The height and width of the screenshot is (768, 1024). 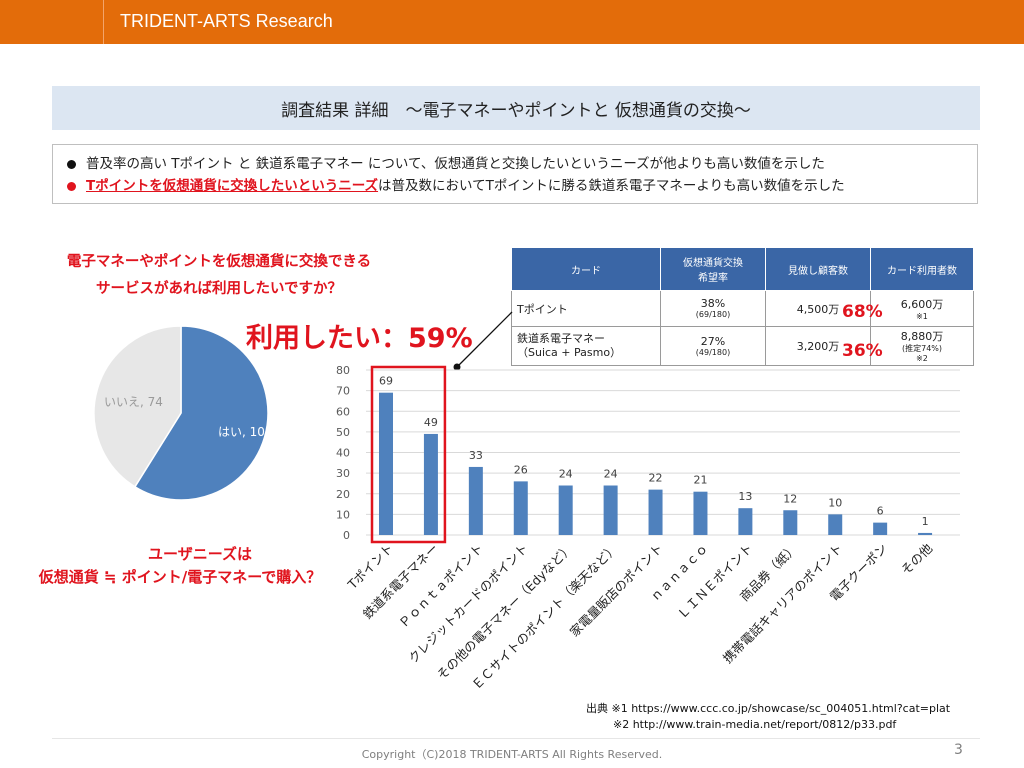 What do you see at coordinates (232, 186) in the screenshot?
I see `bullet-2-highlight: Tポイントを仮想通貨に交換したいというニーズ` at bounding box center [232, 186].